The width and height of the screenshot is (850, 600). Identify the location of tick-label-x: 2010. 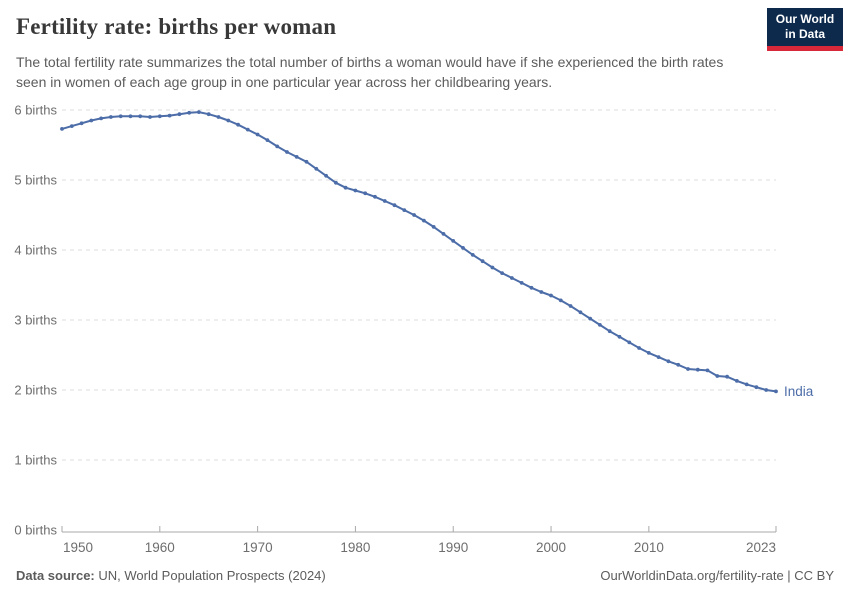
(649, 547).